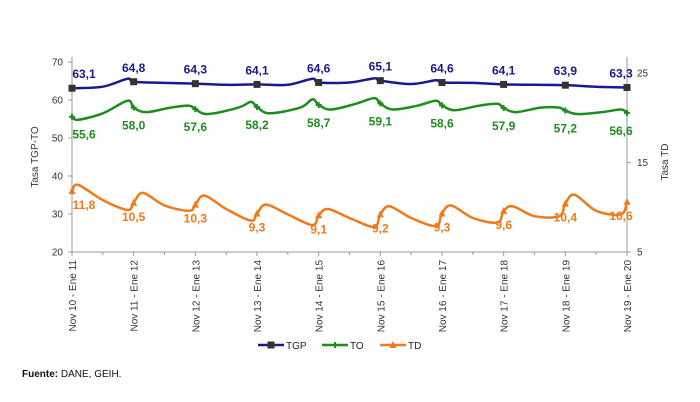 The image size is (700, 402). I want to click on tgp-data-label: 63,9, so click(566, 71).